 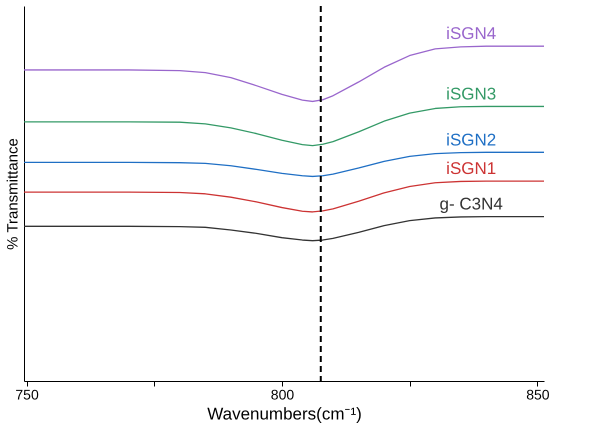 What do you see at coordinates (27, 394) in the screenshot?
I see `x-tick-label: 750` at bounding box center [27, 394].